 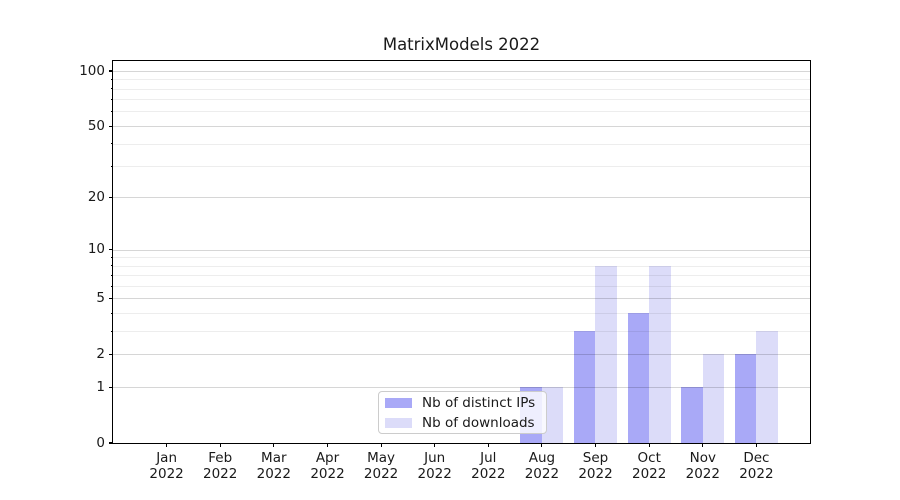 I want to click on legend-label-distinct-ips: Nb of distinct IPs, so click(x=479, y=402).